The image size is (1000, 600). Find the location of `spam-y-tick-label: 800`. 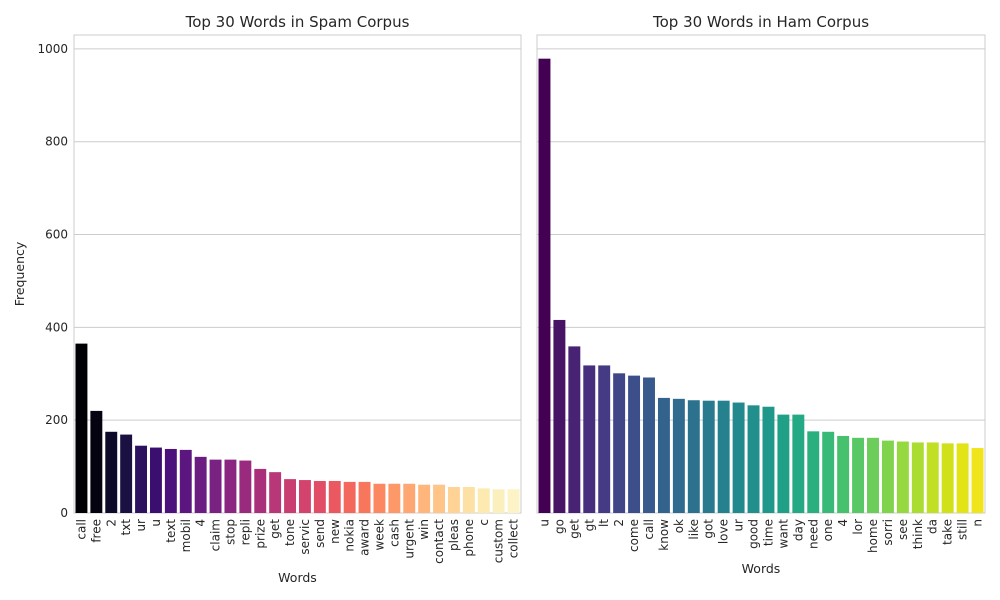

spam-y-tick-label: 800 is located at coordinates (56, 142).